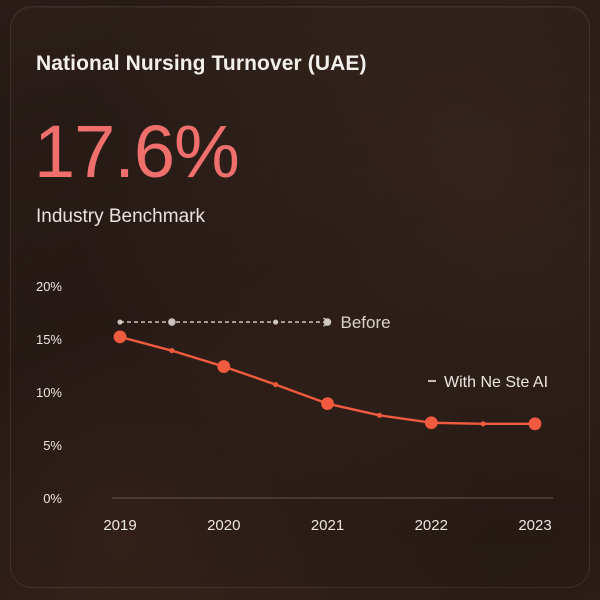  I want to click on x-tick-label: 2020, so click(223, 525).